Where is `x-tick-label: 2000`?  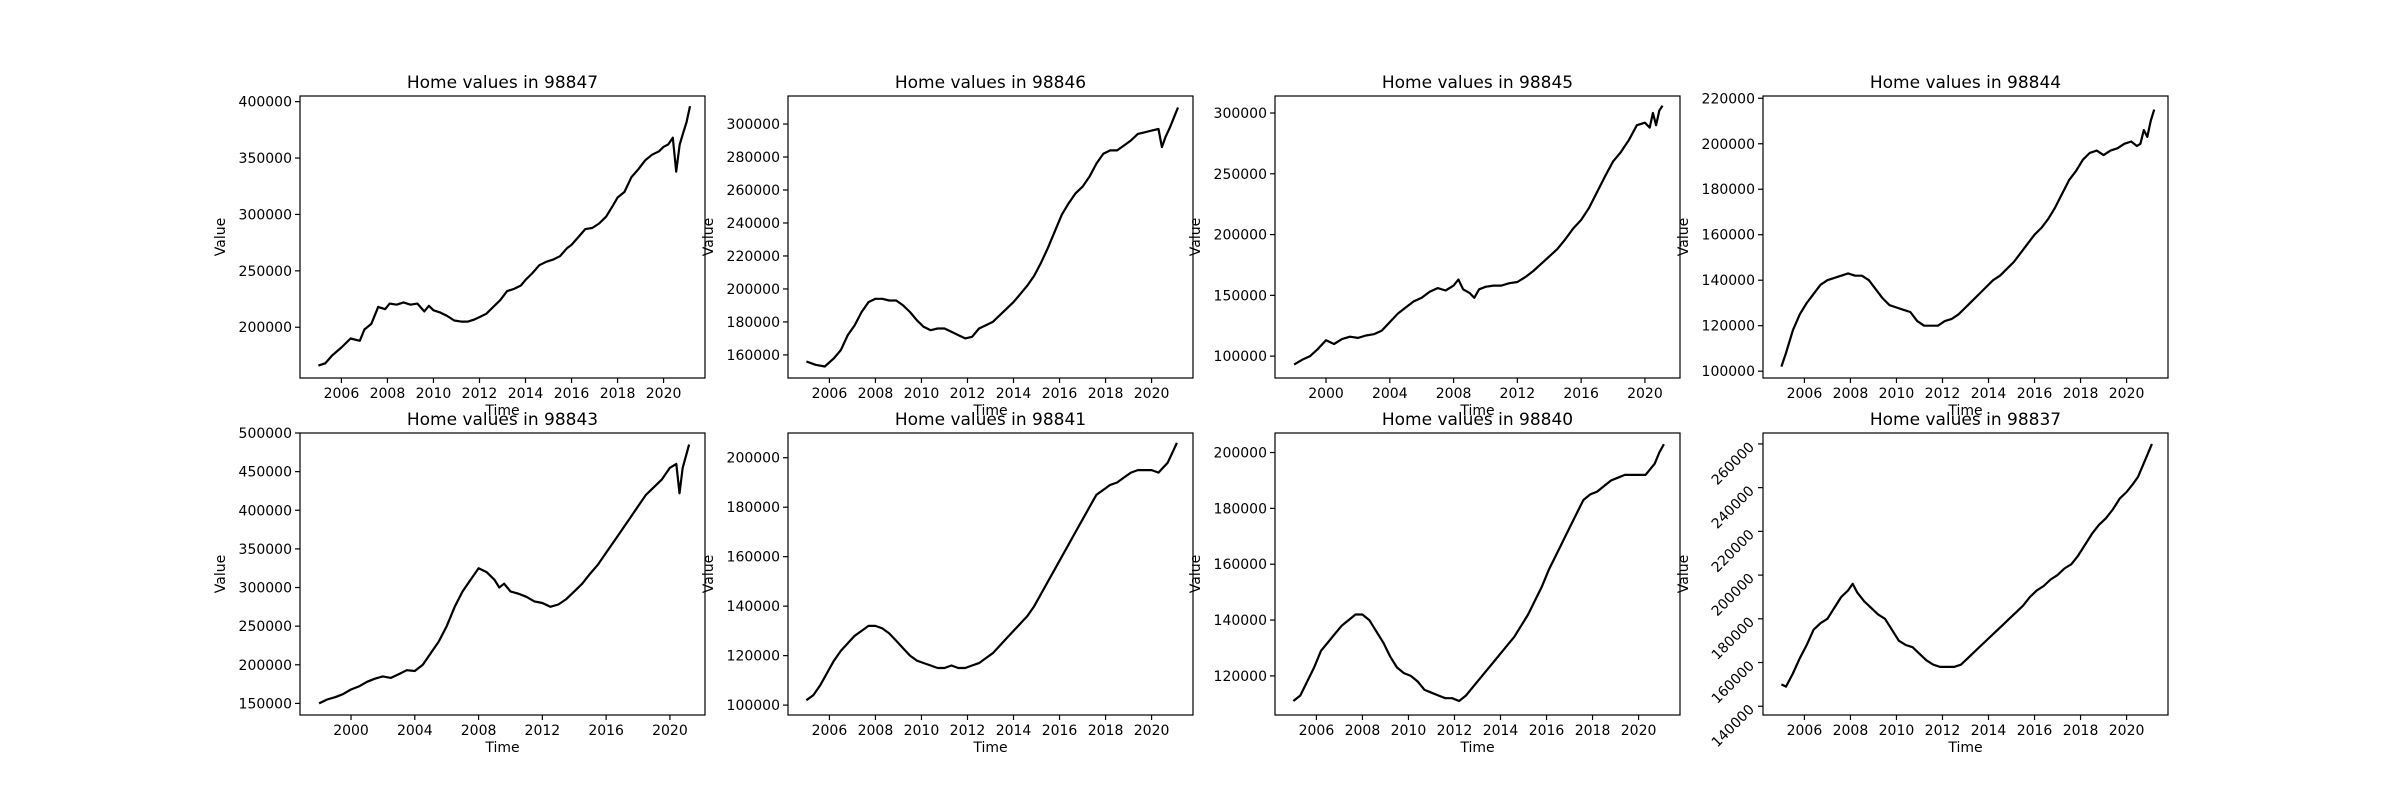 x-tick-label: 2000 is located at coordinates (351, 731).